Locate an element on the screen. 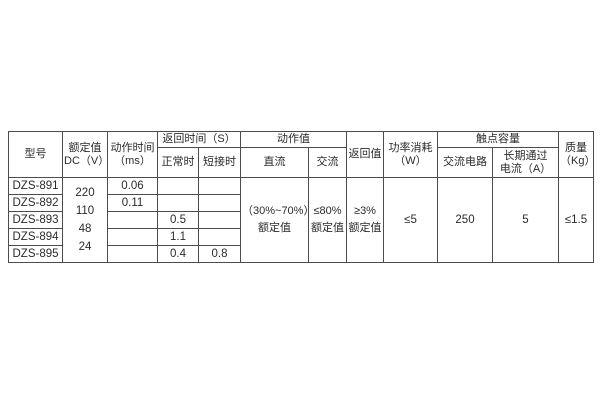  return-value-cell: ≥3% 额定值 is located at coordinates (365, 220).